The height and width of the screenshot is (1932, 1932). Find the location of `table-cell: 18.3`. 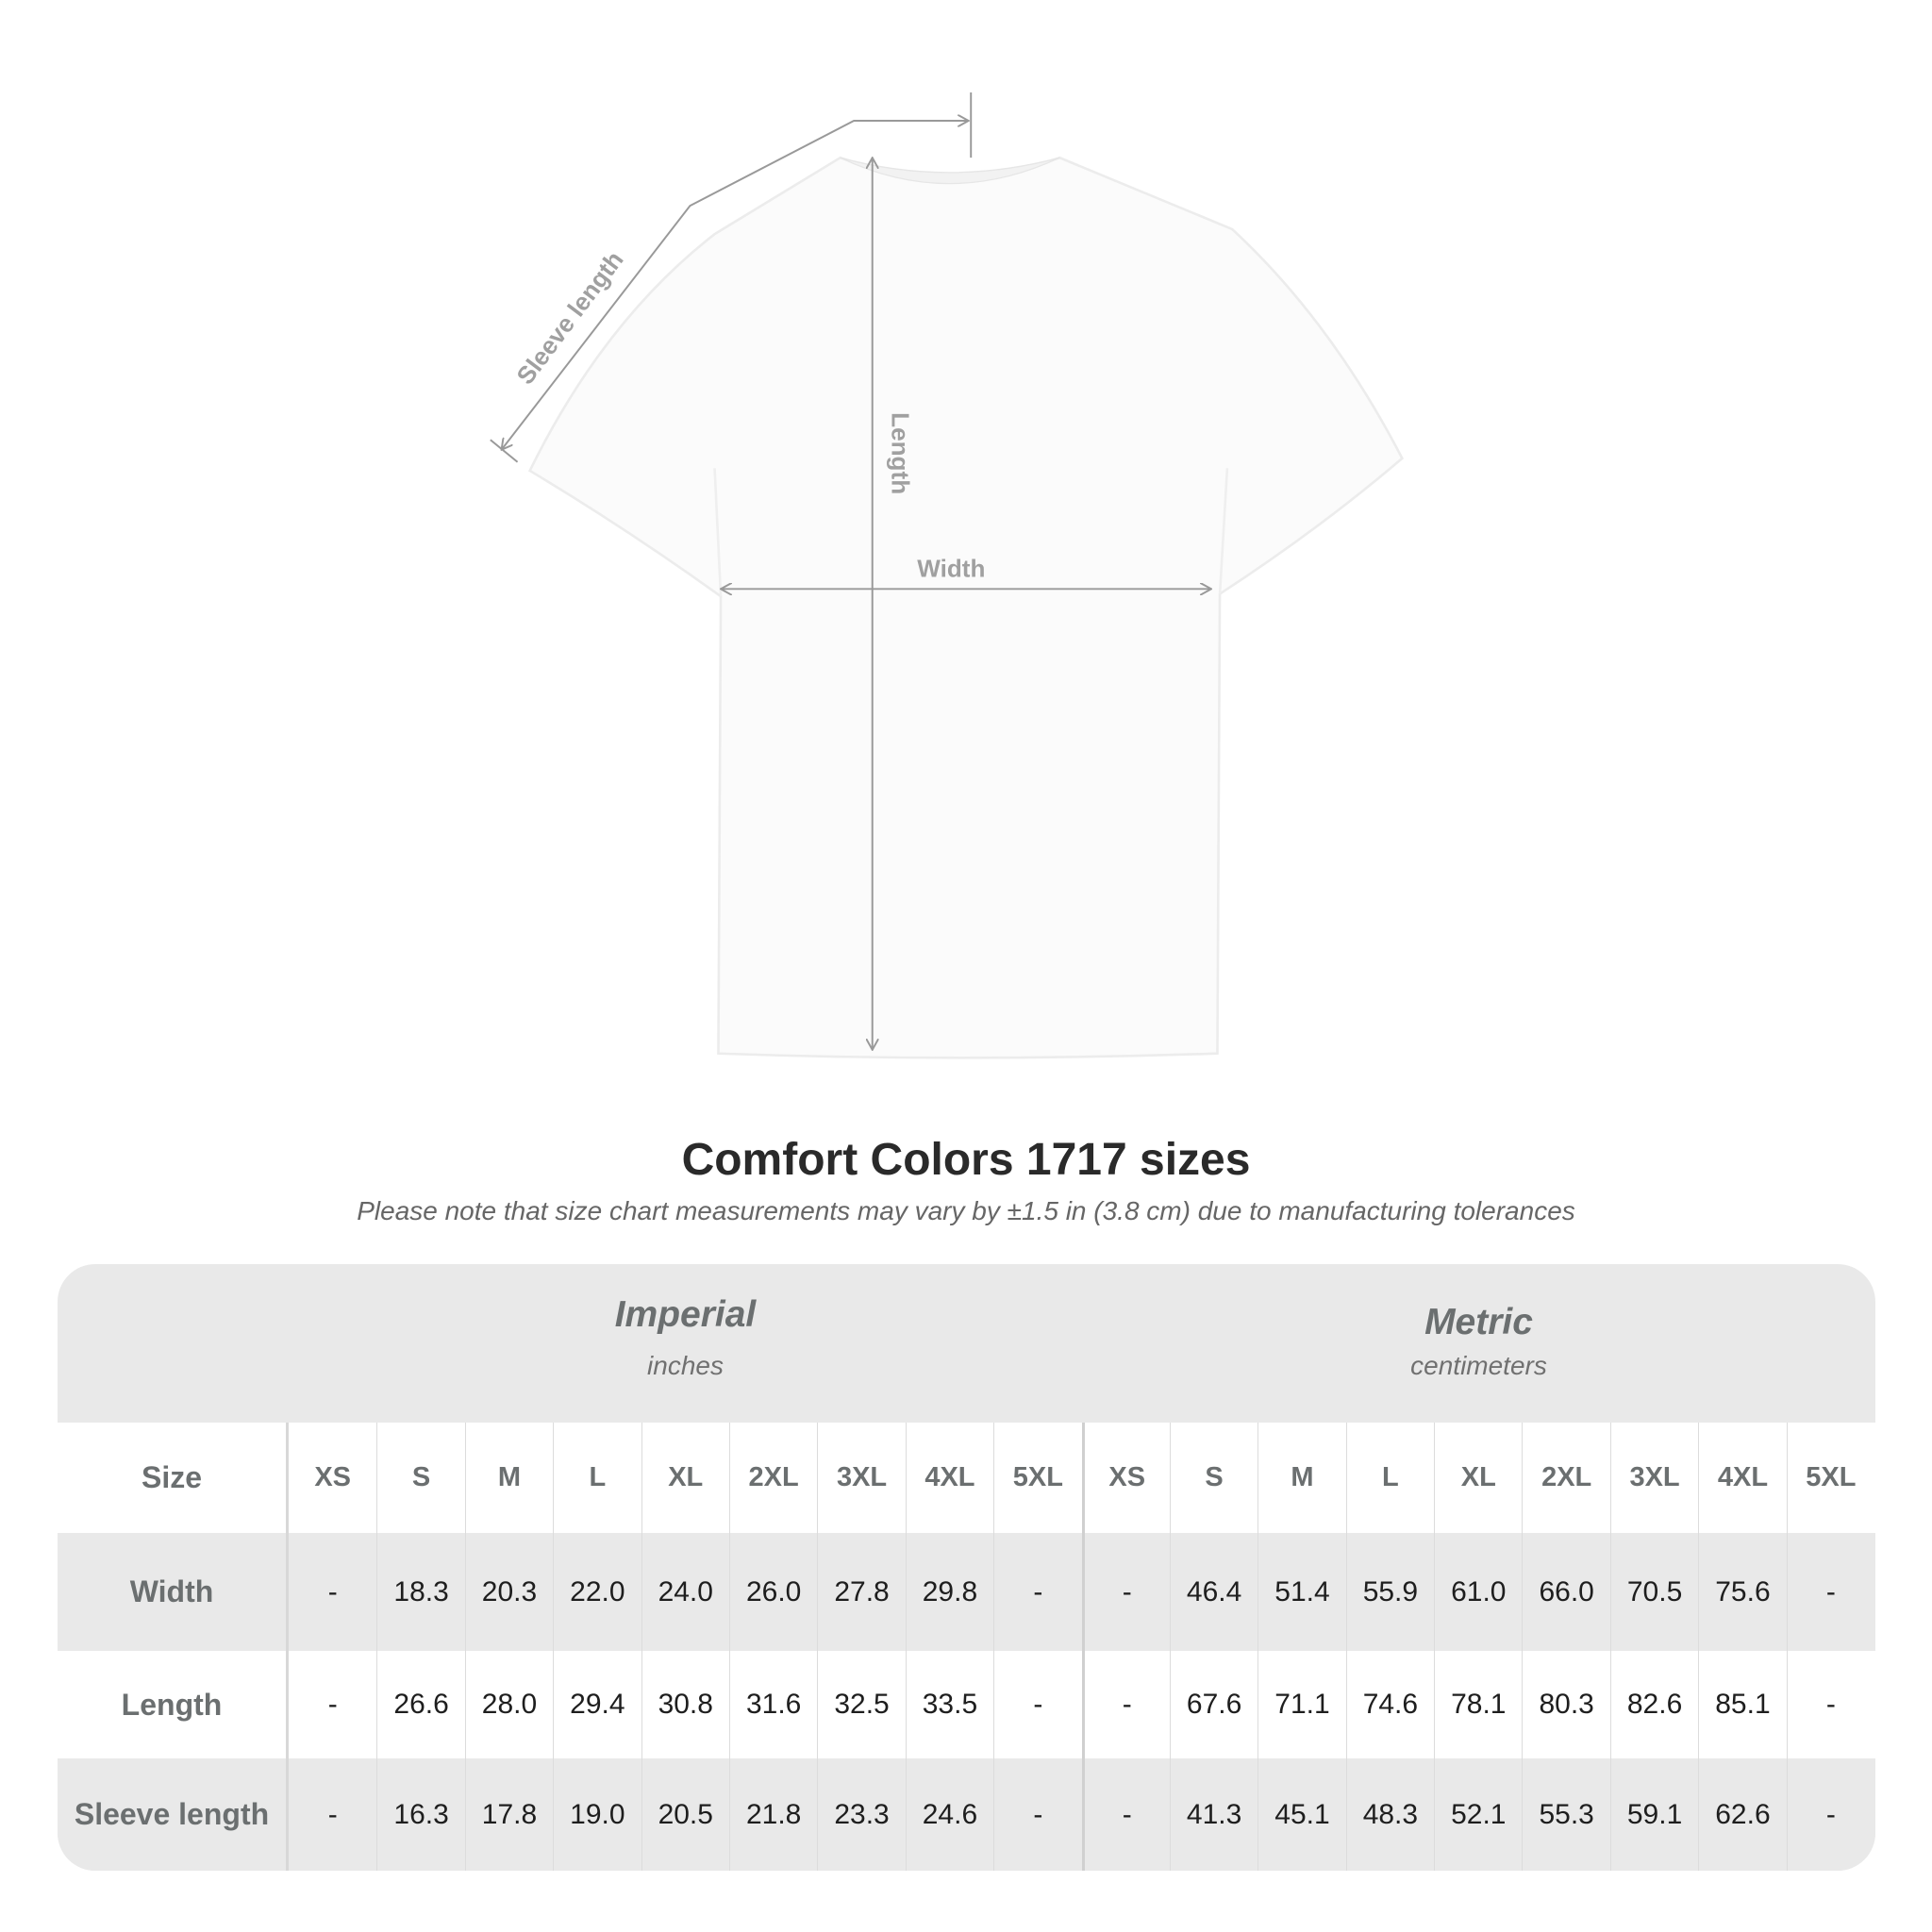

table-cell: 18.3 is located at coordinates (420, 1592).